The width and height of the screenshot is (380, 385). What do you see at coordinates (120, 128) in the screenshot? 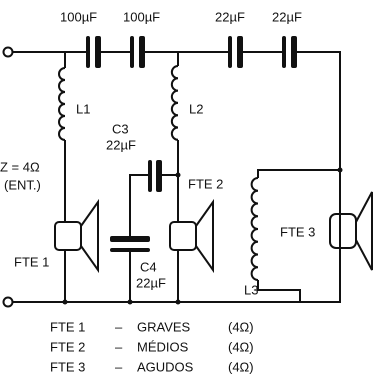
I see `capacitor-label: C3` at bounding box center [120, 128].